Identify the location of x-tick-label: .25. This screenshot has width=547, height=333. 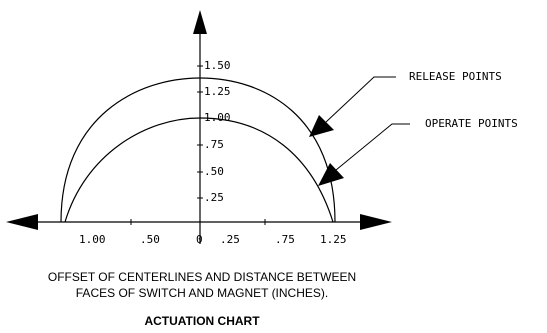
(230, 239).